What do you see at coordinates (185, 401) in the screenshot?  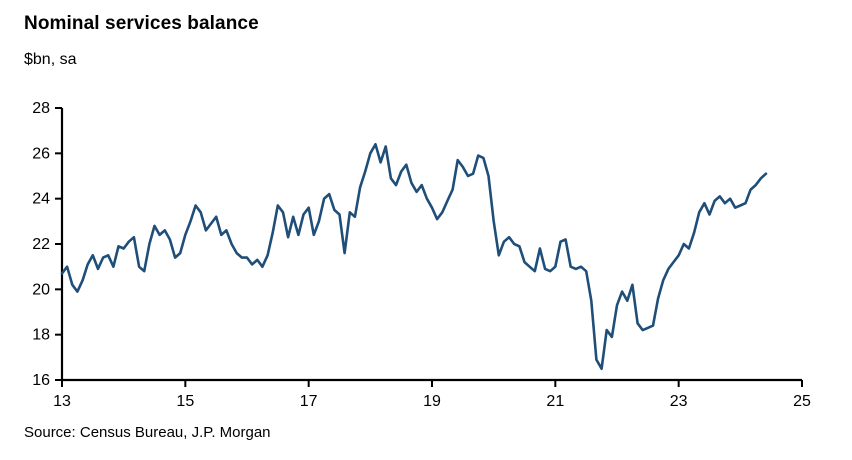 I see `x-tick-label: 15` at bounding box center [185, 401].